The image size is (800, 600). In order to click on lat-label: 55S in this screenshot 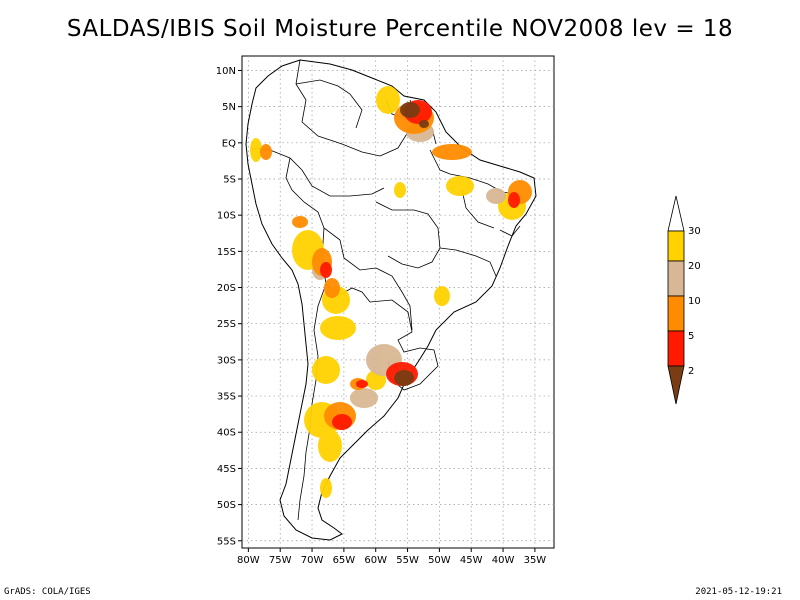, I will do `click(226, 541)`.